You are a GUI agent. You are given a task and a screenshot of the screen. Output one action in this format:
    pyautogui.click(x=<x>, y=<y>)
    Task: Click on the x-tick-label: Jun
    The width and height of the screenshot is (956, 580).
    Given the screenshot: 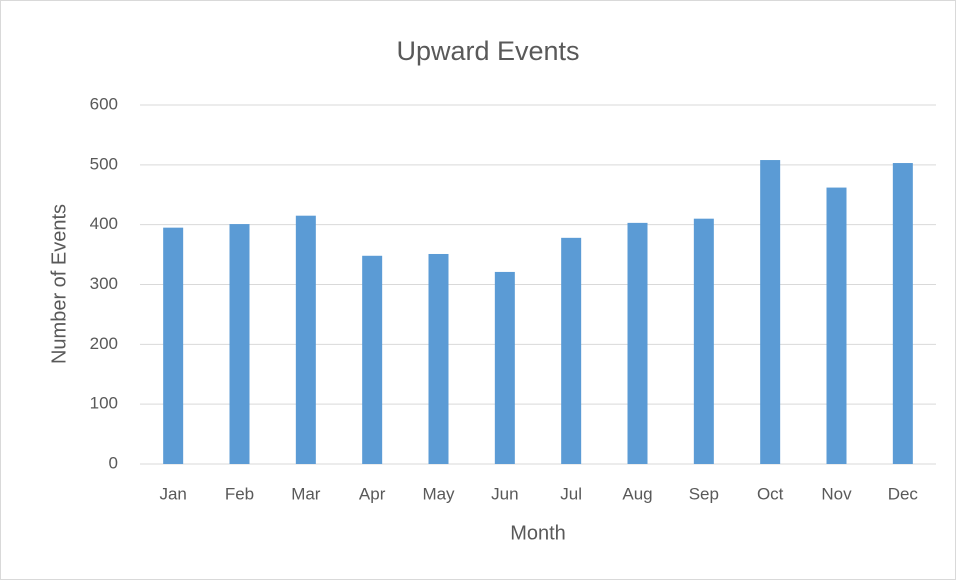 What is the action you would take?
    pyautogui.click(x=504, y=493)
    